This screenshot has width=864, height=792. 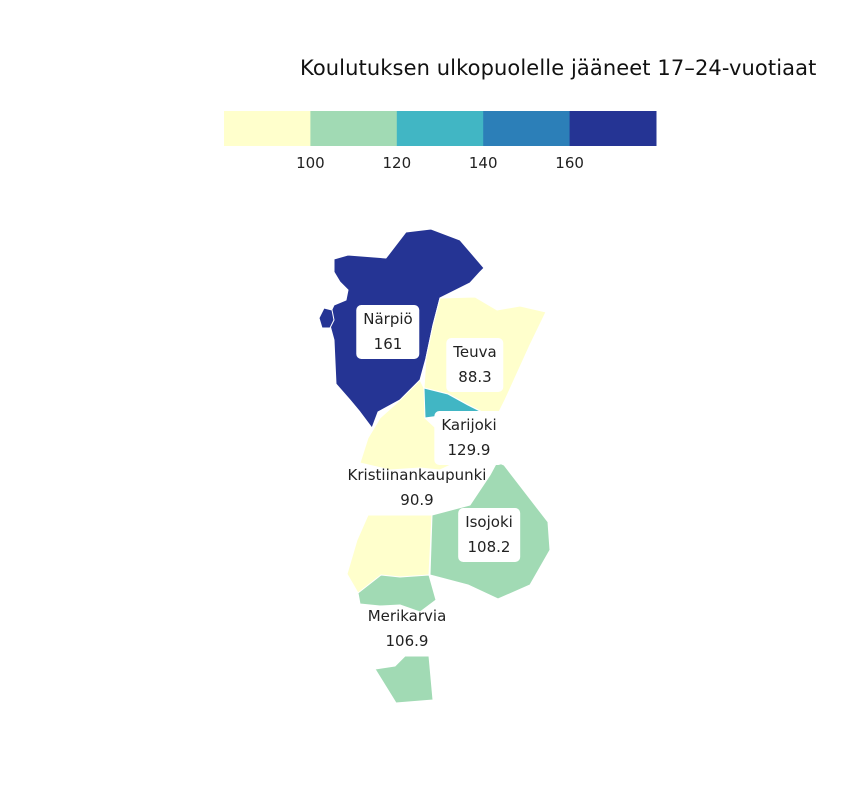 What do you see at coordinates (489, 522) in the screenshot?
I see `region-name: Isojoki` at bounding box center [489, 522].